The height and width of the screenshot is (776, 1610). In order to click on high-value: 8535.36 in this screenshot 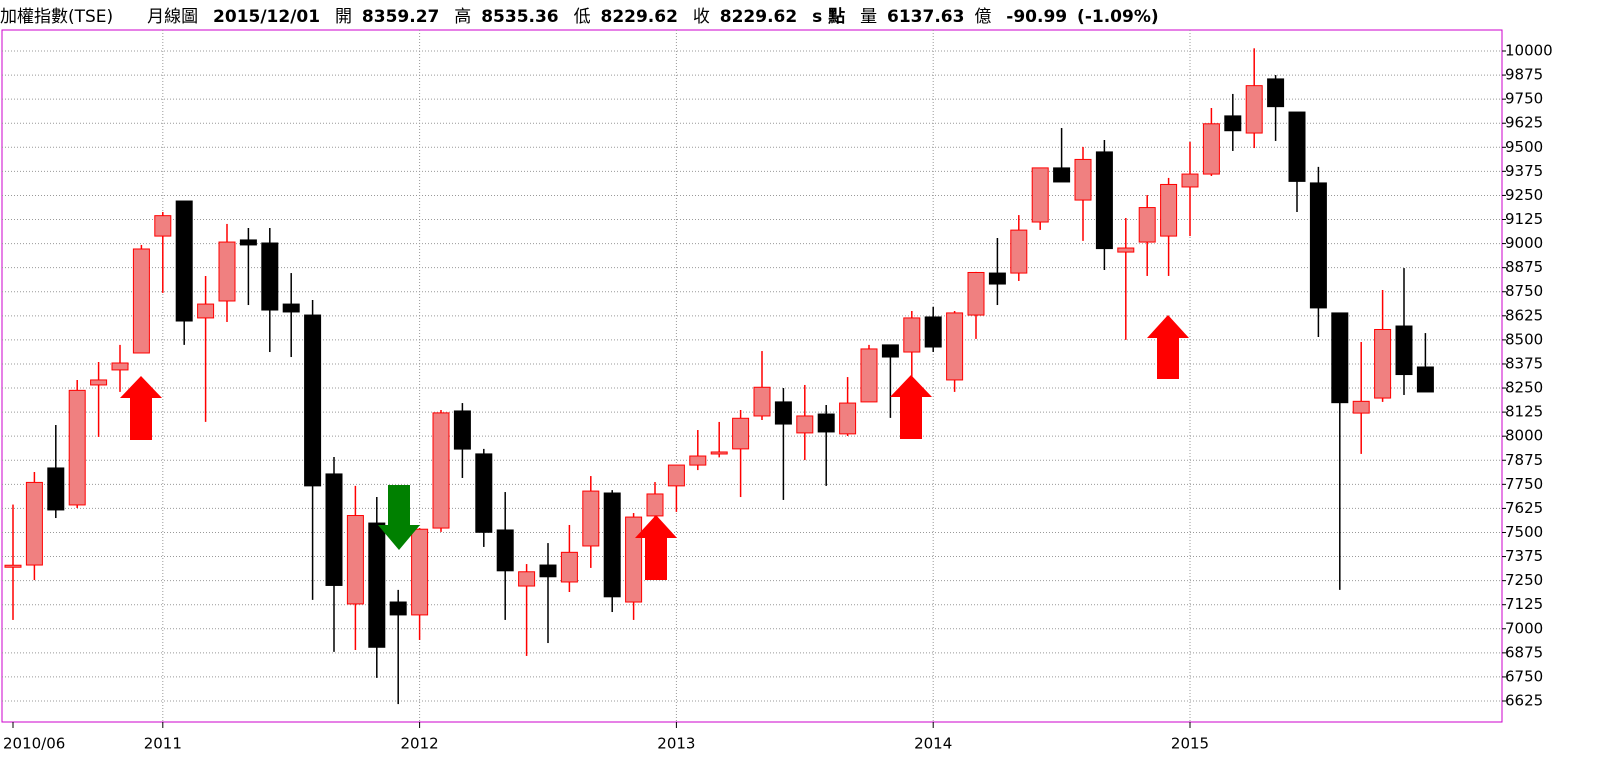, I will do `click(520, 17)`.